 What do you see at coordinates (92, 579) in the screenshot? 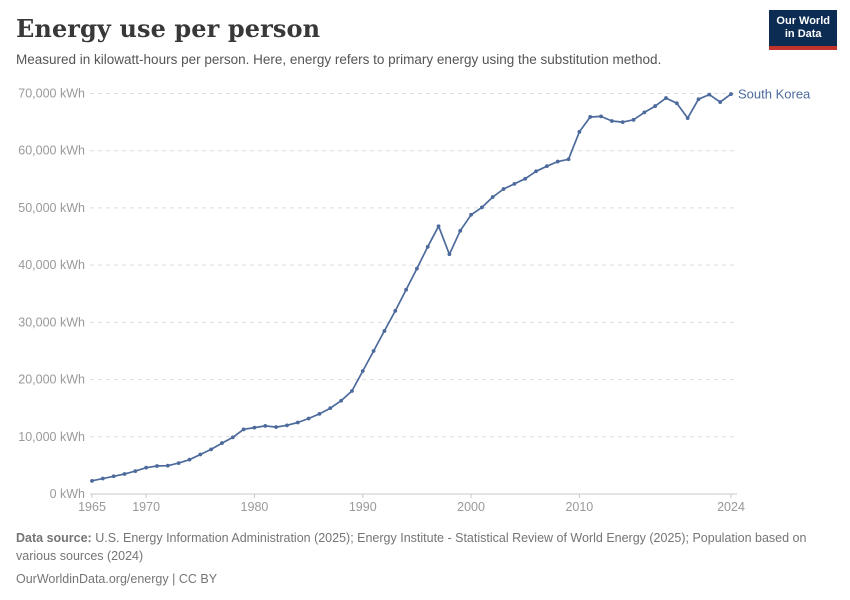
I see `owid-url-link: OurWorldinData.org/energy` at bounding box center [92, 579].